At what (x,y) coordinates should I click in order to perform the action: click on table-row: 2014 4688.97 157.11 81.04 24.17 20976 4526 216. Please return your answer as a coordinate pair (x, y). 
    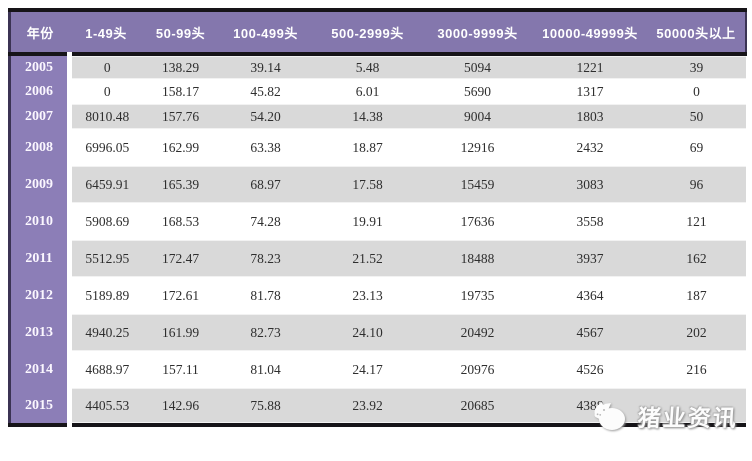
    Looking at the image, I should click on (377, 369).